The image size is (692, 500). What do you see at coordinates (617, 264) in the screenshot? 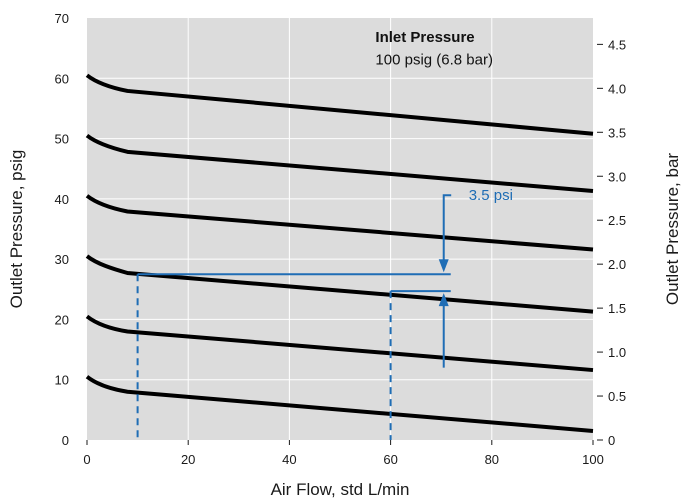
I see `y2-tick-label: 2.0` at bounding box center [617, 264].